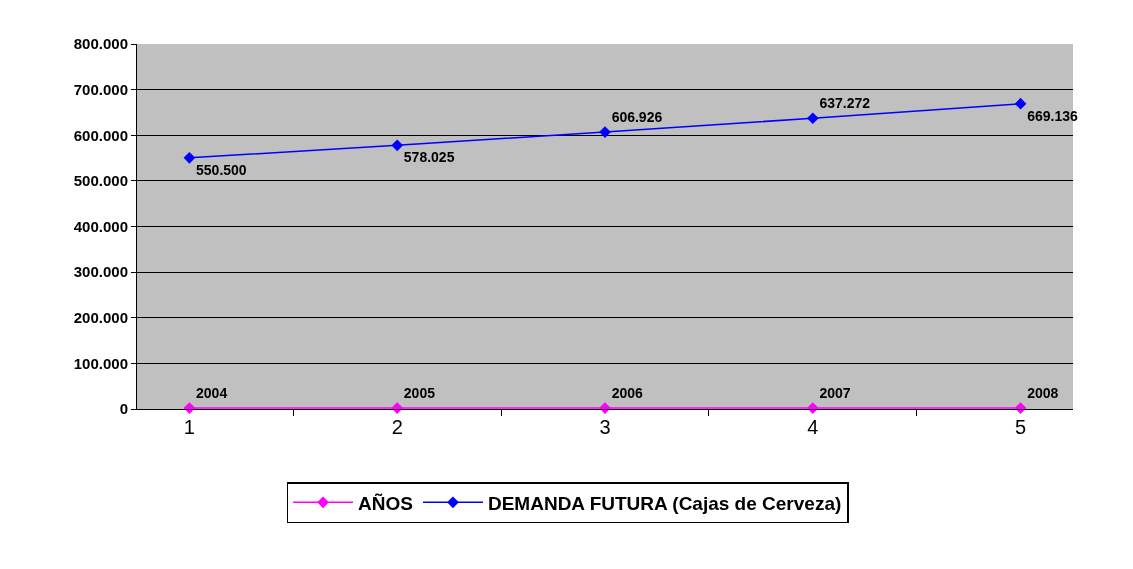  I want to click on y-tick-label: 0, so click(123, 409).